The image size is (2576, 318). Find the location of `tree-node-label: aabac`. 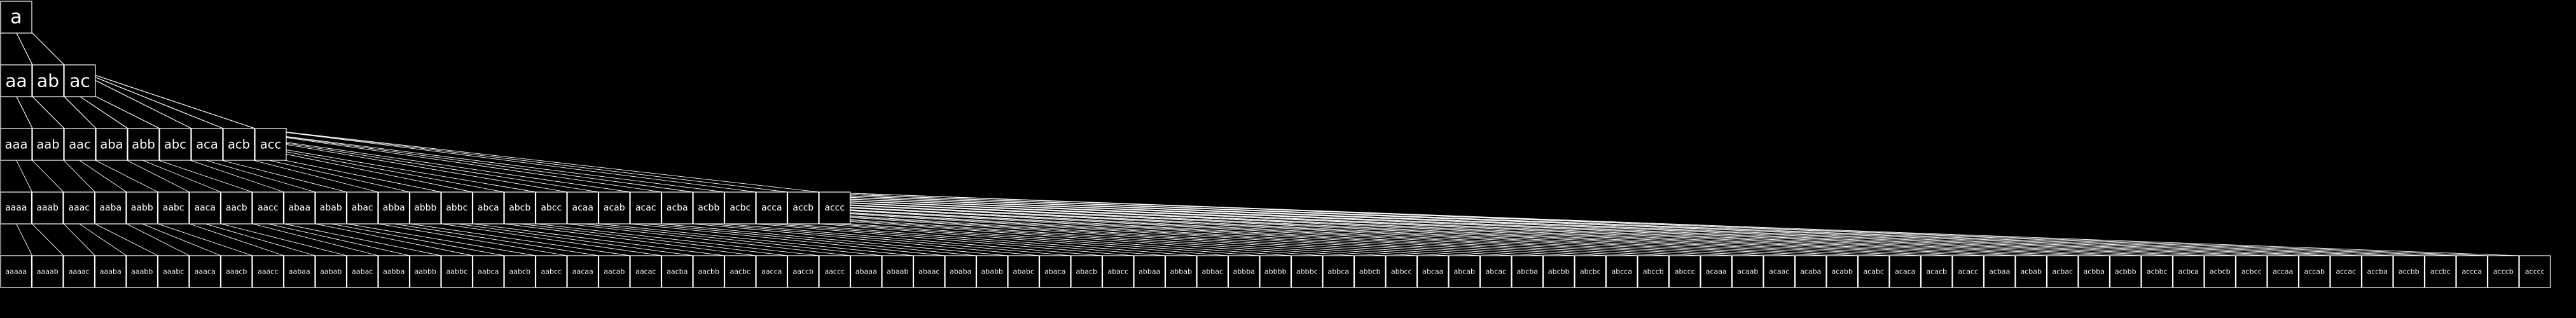

tree-node-label: aabac is located at coordinates (362, 272).